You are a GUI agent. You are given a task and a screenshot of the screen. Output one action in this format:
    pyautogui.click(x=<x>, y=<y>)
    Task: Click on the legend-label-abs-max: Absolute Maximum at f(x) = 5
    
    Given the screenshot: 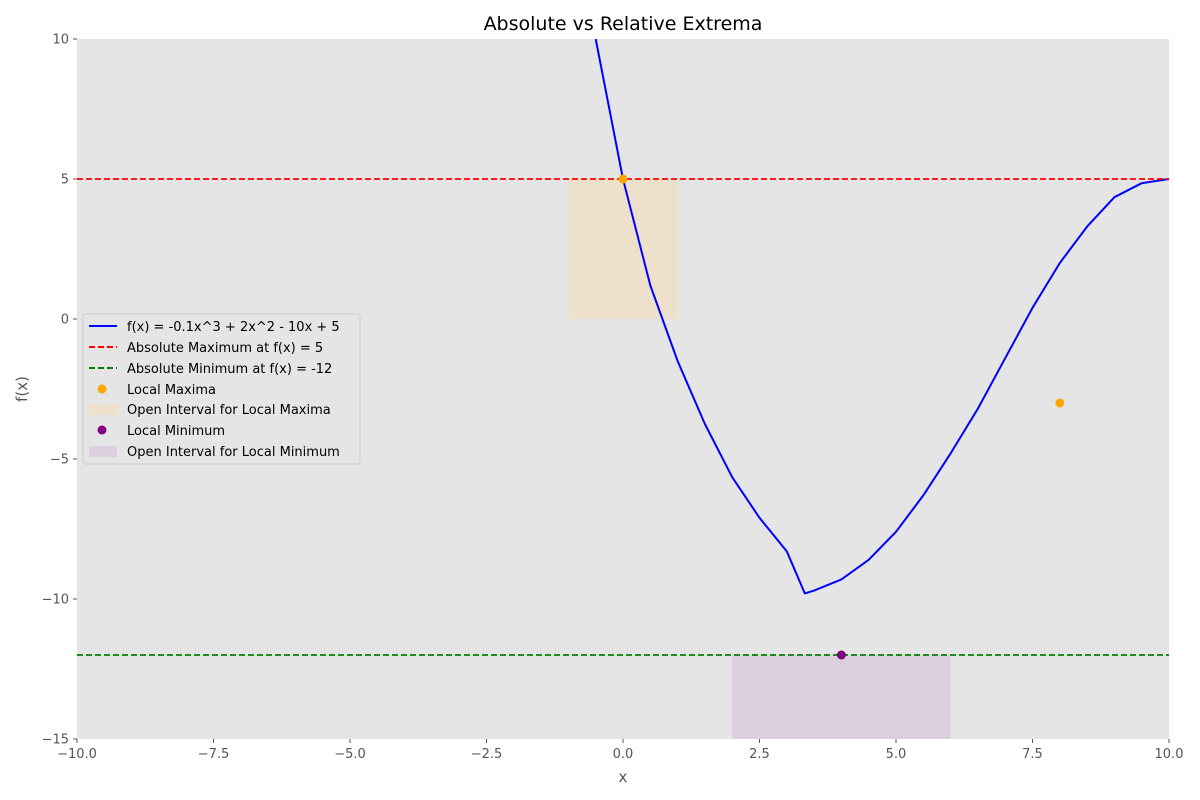 What is the action you would take?
    pyautogui.click(x=225, y=348)
    